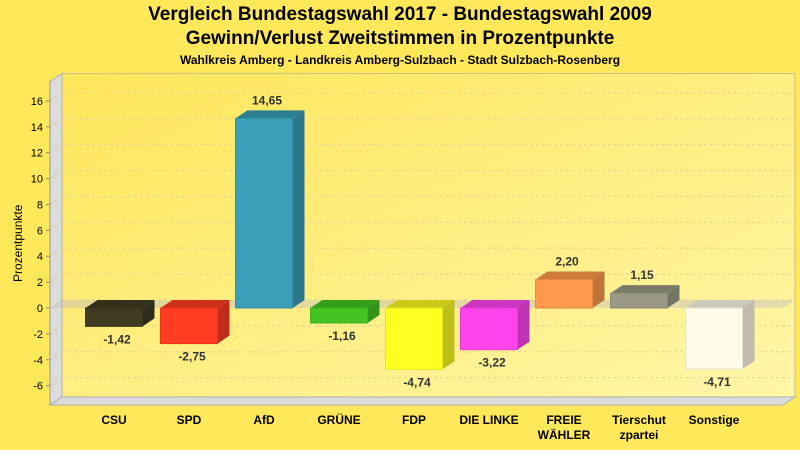 This screenshot has width=800, height=450. I want to click on bar-afd, so click(264, 213).